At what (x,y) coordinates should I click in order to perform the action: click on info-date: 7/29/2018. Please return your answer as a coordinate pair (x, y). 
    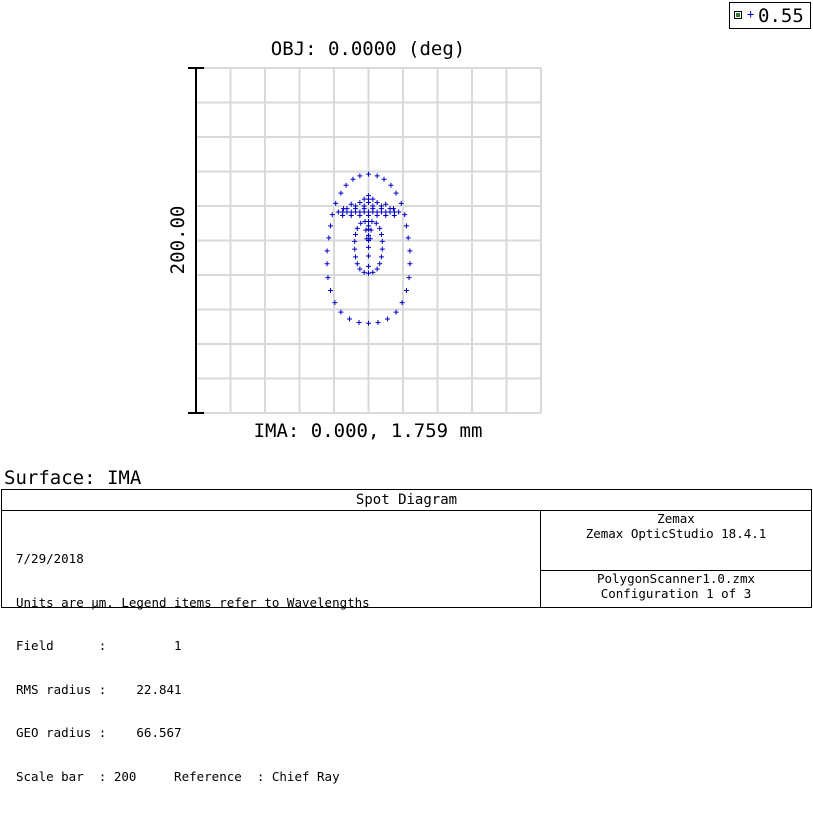
    Looking at the image, I should click on (50, 558).